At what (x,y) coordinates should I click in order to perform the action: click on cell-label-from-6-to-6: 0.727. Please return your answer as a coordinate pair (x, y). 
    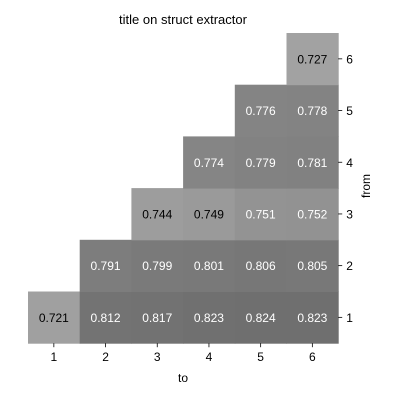
    Looking at the image, I should click on (312, 59).